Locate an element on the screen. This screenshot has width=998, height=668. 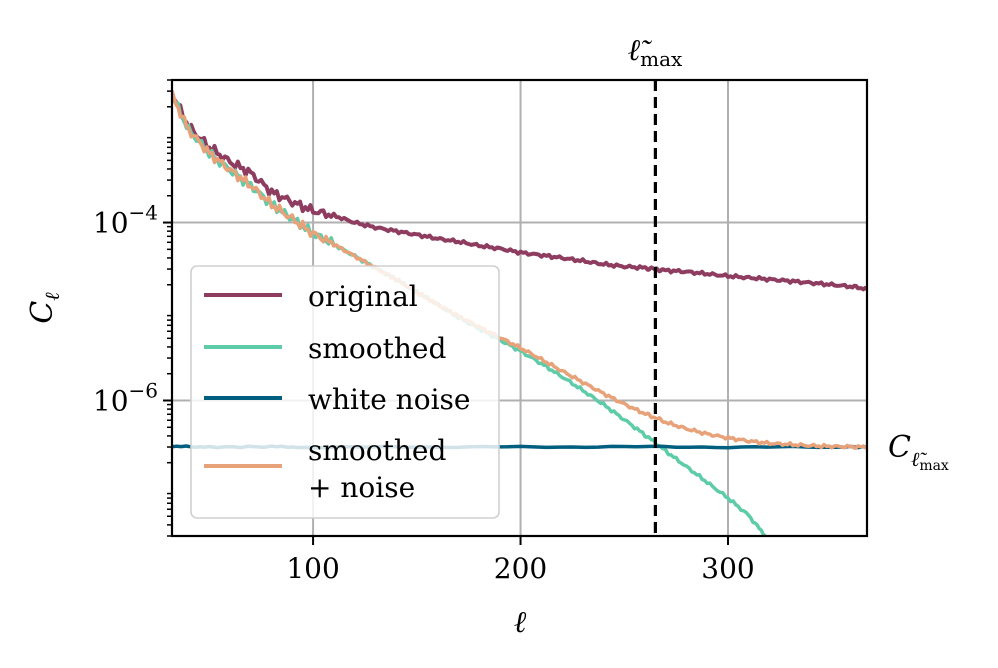
legend-label-white-noise: white noise is located at coordinates (389, 399).